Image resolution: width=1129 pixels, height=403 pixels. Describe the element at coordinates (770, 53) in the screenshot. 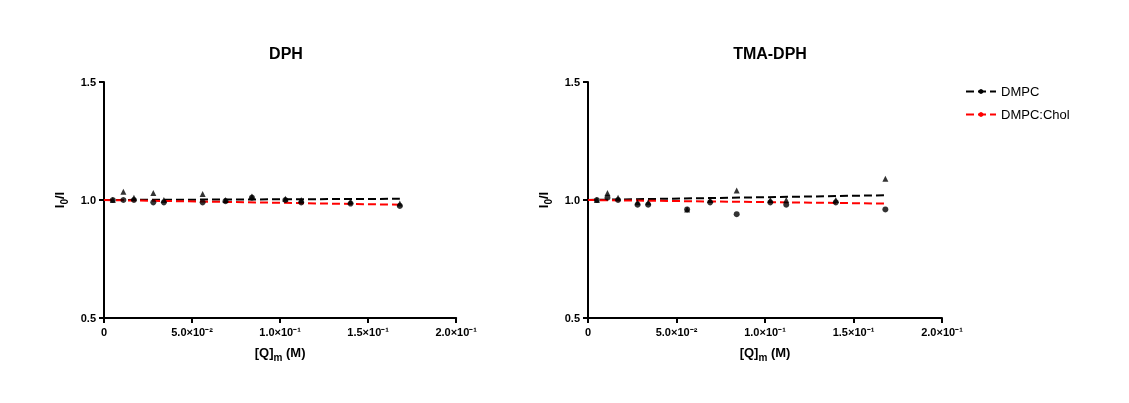

I see `chart-title: TMA-DPH` at that location.